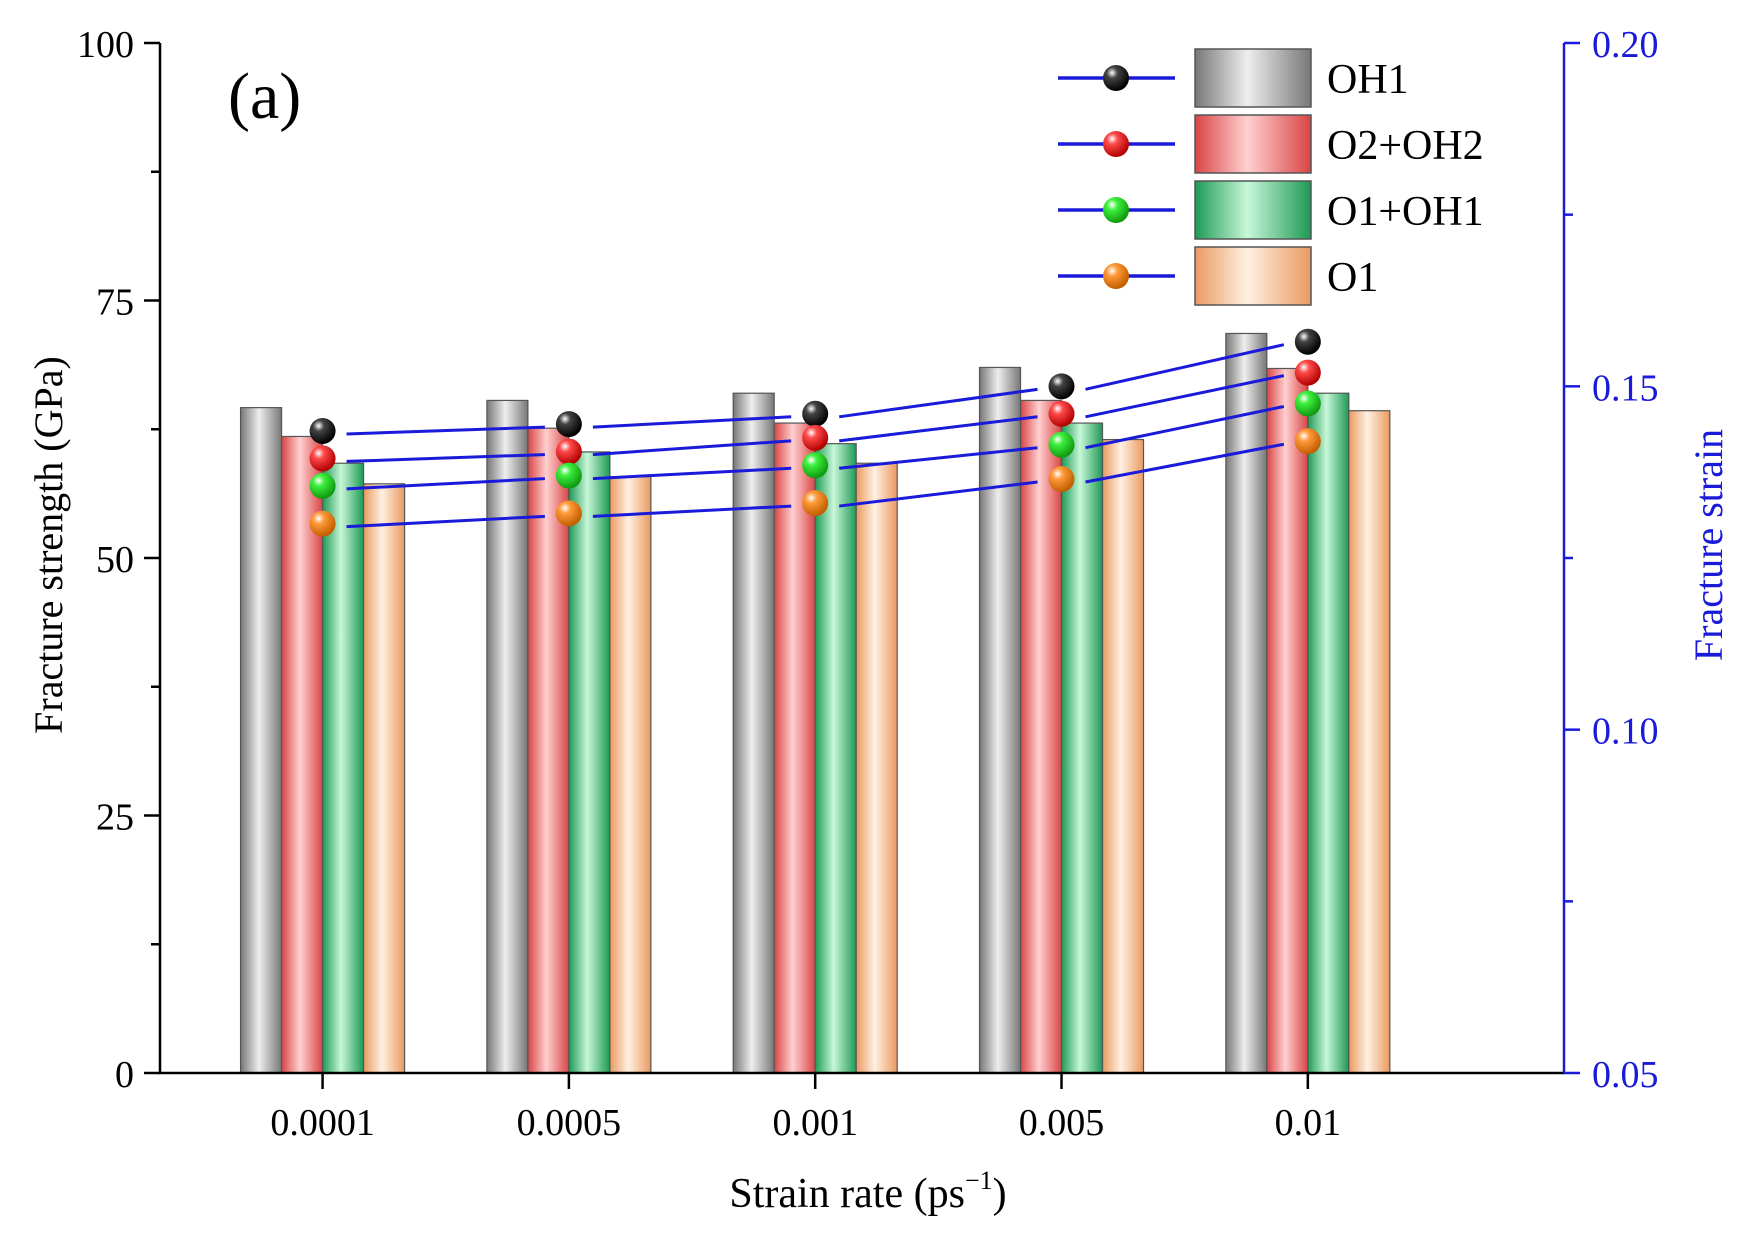 This screenshot has width=1762, height=1246. Describe the element at coordinates (847, 1194) in the screenshot. I see `x-axis-title-base: Strain rate (ps` at that location.